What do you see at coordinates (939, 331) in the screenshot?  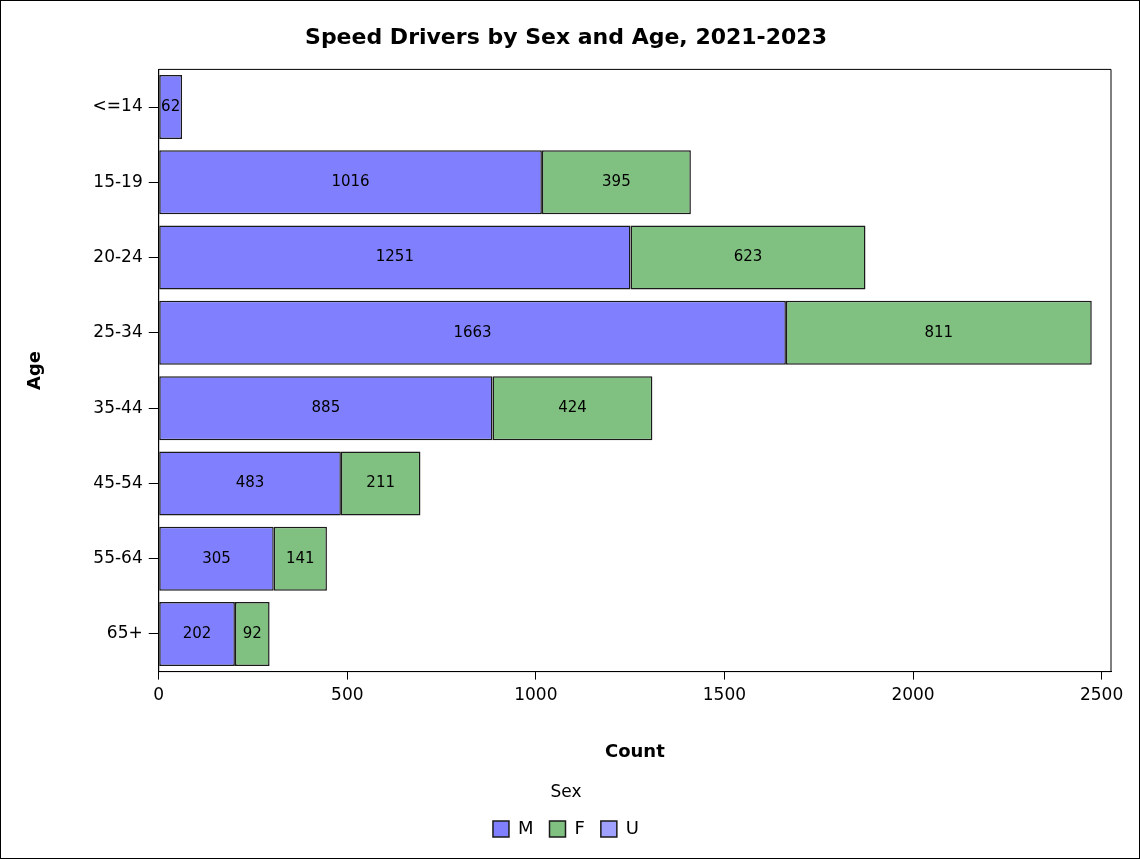 I see `data-label: 811` at bounding box center [939, 331].